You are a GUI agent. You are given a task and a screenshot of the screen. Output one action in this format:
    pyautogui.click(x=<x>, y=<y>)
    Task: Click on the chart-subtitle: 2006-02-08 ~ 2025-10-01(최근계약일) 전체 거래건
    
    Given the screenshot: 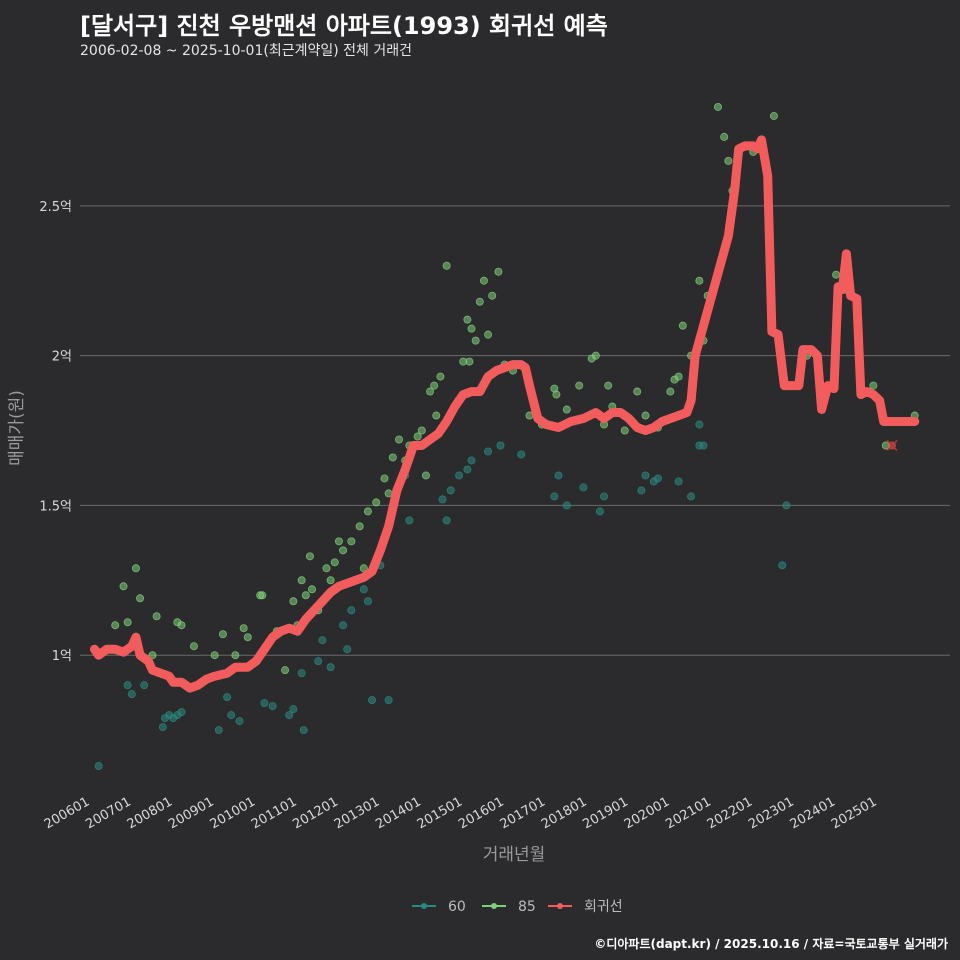 What is the action you would take?
    pyautogui.click(x=246, y=51)
    